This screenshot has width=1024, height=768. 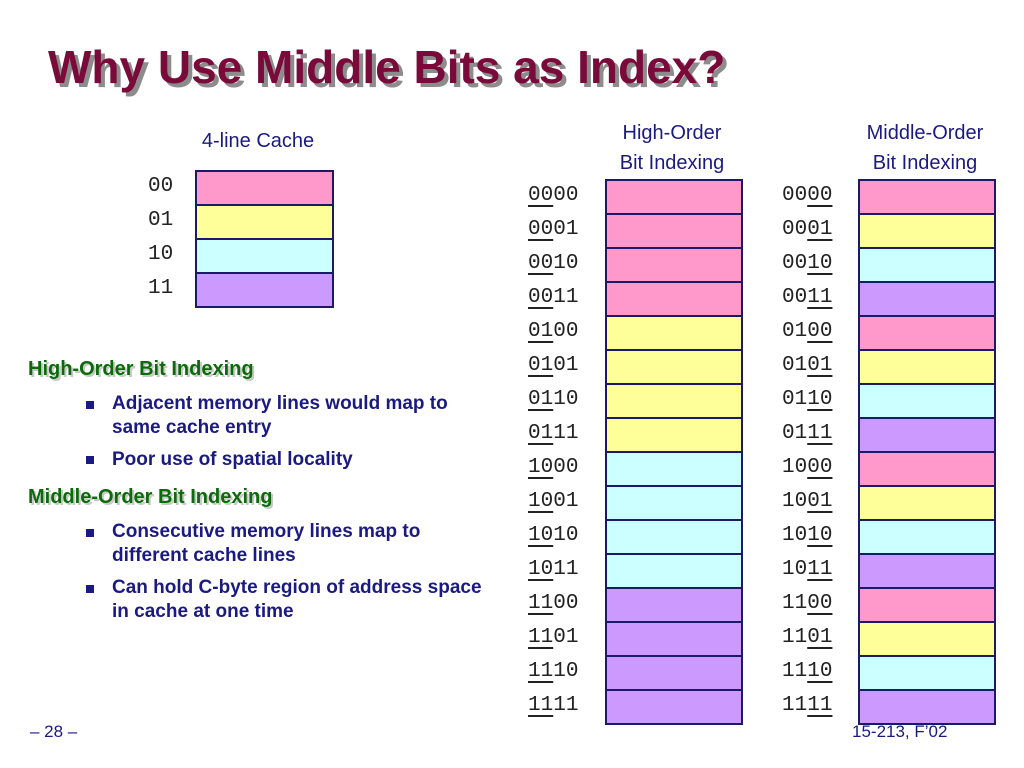 I want to click on high-order-bullet-2: Poor use of spatial locality, so click(x=232, y=459).